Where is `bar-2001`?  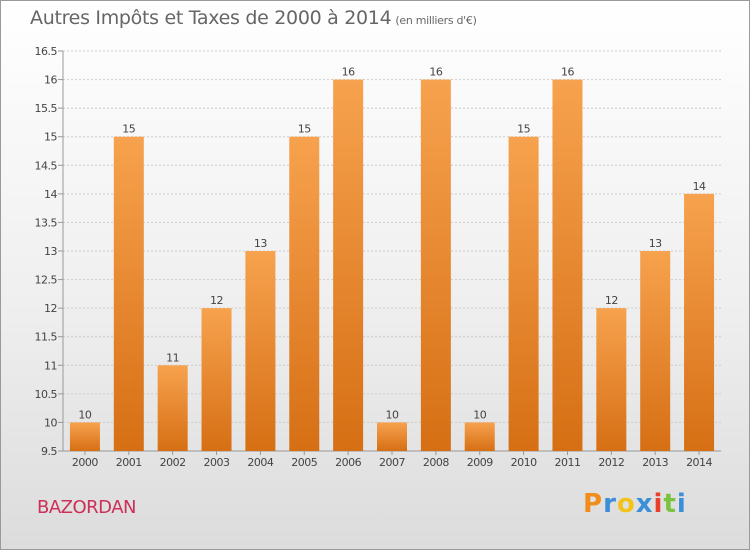
bar-2001 is located at coordinates (128, 293).